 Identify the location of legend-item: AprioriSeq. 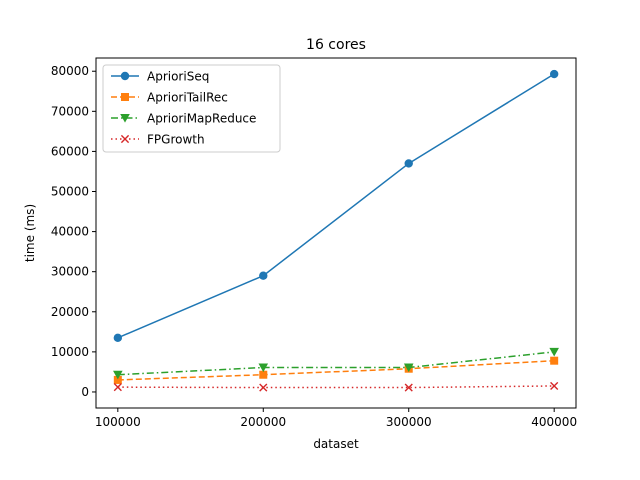
(160, 77).